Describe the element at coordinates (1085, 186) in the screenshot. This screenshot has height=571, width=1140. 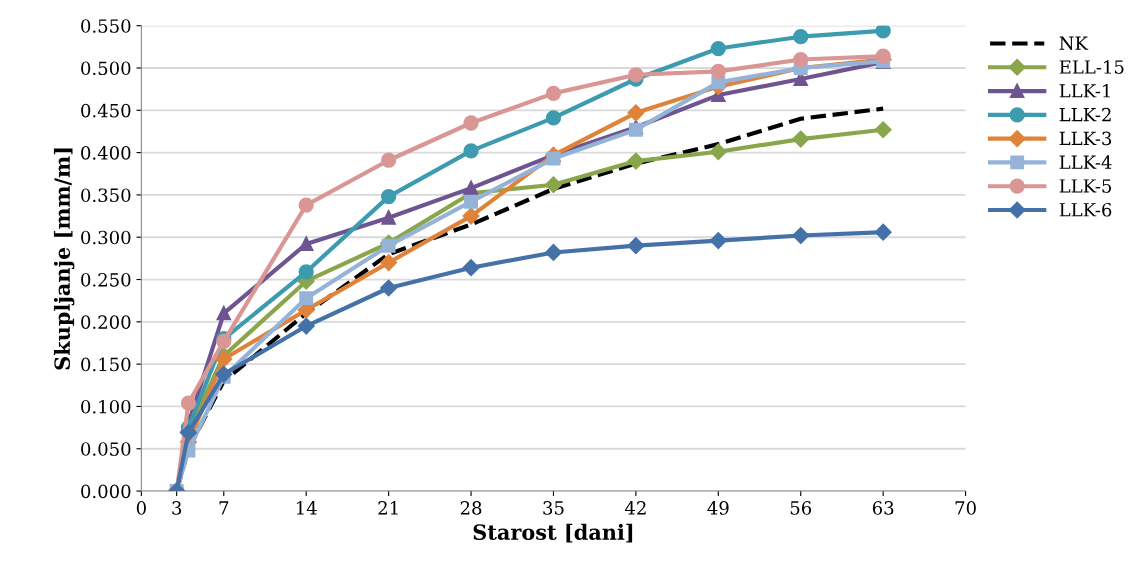
I see `legend-label: LLK-5` at that location.